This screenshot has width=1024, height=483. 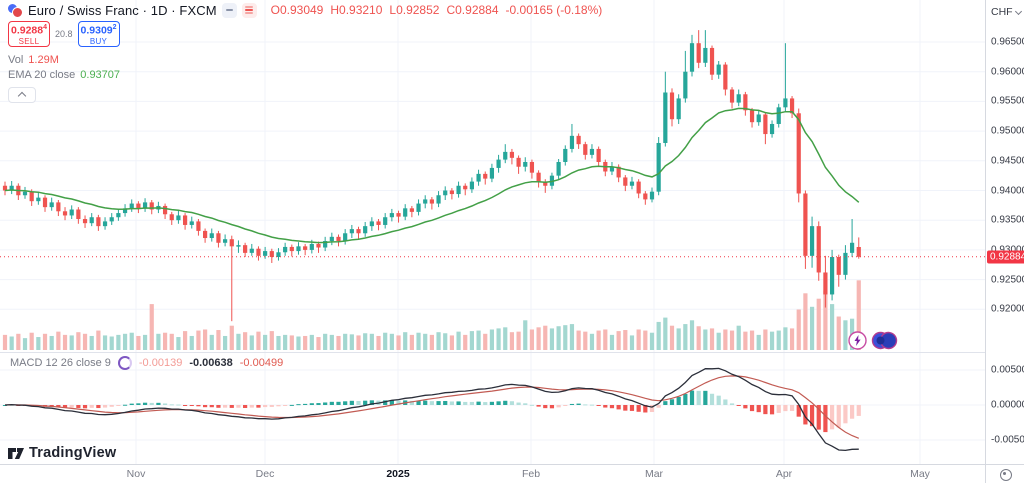 I want to click on price-axis-label: 0.94500, so click(x=1007, y=161).